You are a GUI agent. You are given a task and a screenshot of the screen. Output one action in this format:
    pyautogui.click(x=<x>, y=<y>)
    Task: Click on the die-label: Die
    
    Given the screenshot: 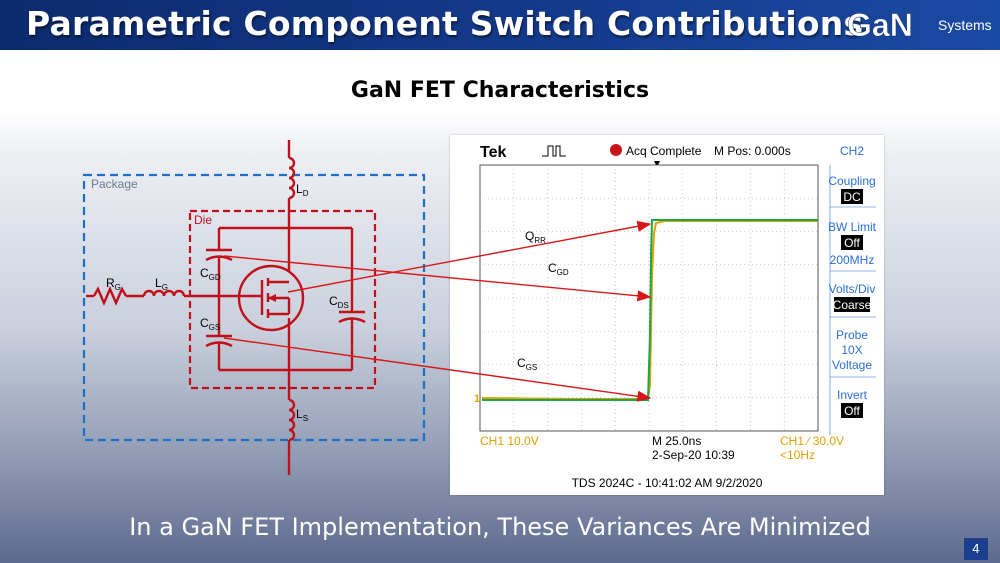 What is the action you would take?
    pyautogui.click(x=203, y=220)
    